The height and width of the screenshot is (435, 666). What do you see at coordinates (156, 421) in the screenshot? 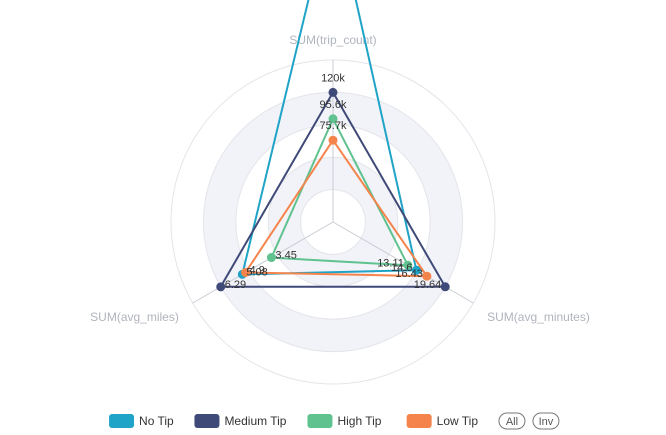
I see `legend-label-no-tip: No Tip` at bounding box center [156, 421].